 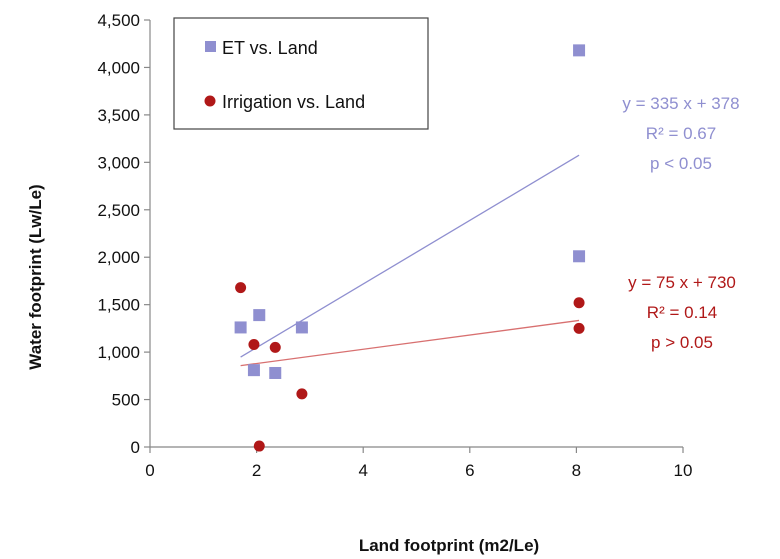 I want to click on irrigation-regression-annotation: y = 75 x + 730 R² = 0.14 p > 0.05, so click(x=682, y=312).